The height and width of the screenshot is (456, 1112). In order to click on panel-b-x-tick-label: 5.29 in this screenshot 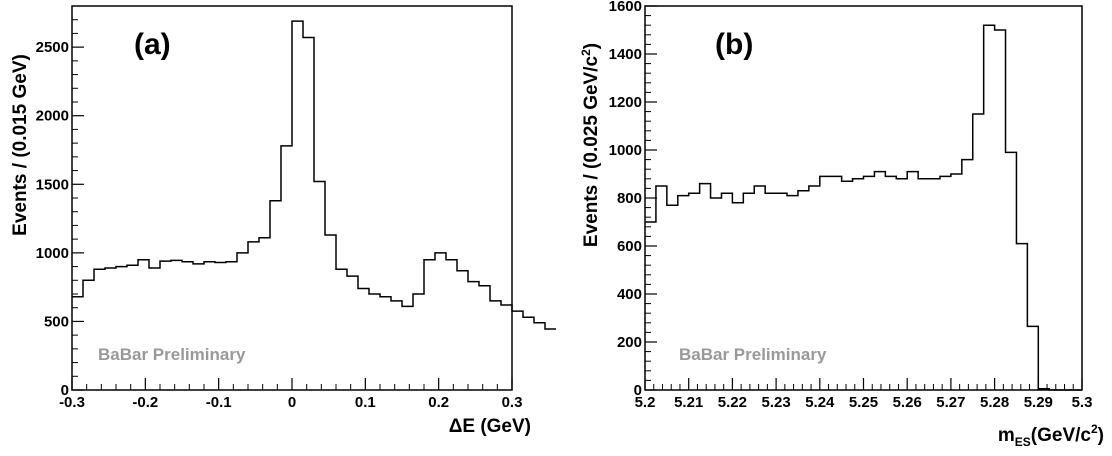, I will do `click(1038, 402)`.